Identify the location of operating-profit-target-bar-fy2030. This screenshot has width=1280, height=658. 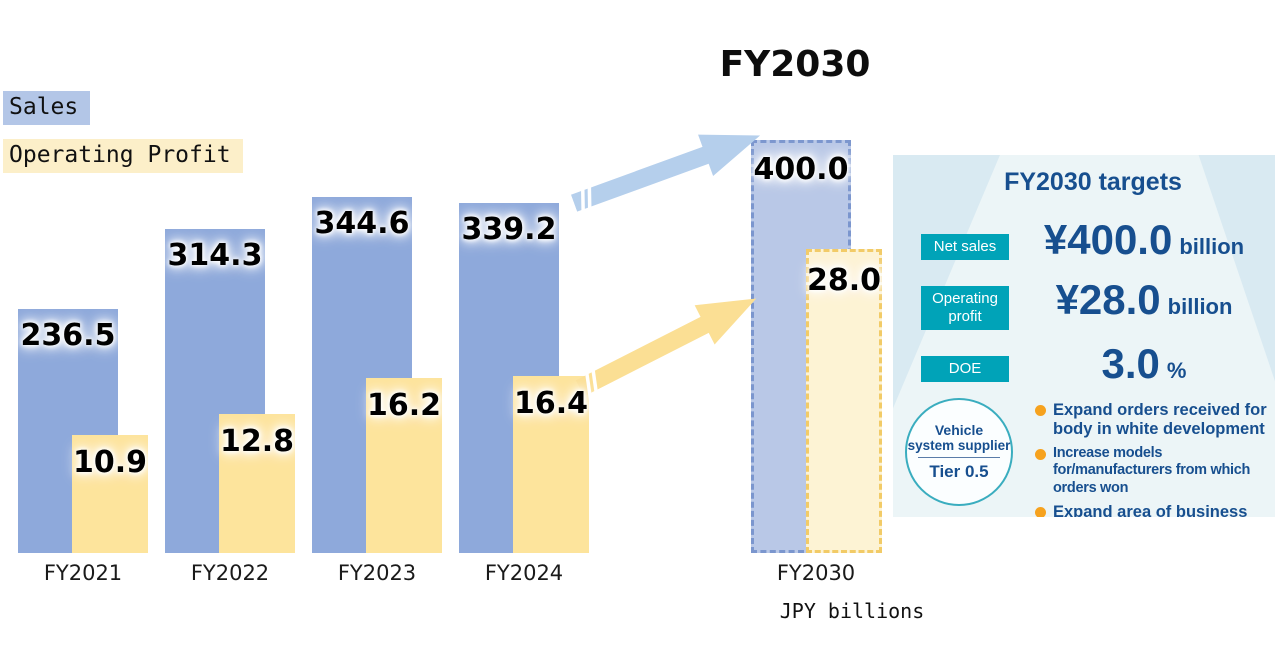
(844, 401).